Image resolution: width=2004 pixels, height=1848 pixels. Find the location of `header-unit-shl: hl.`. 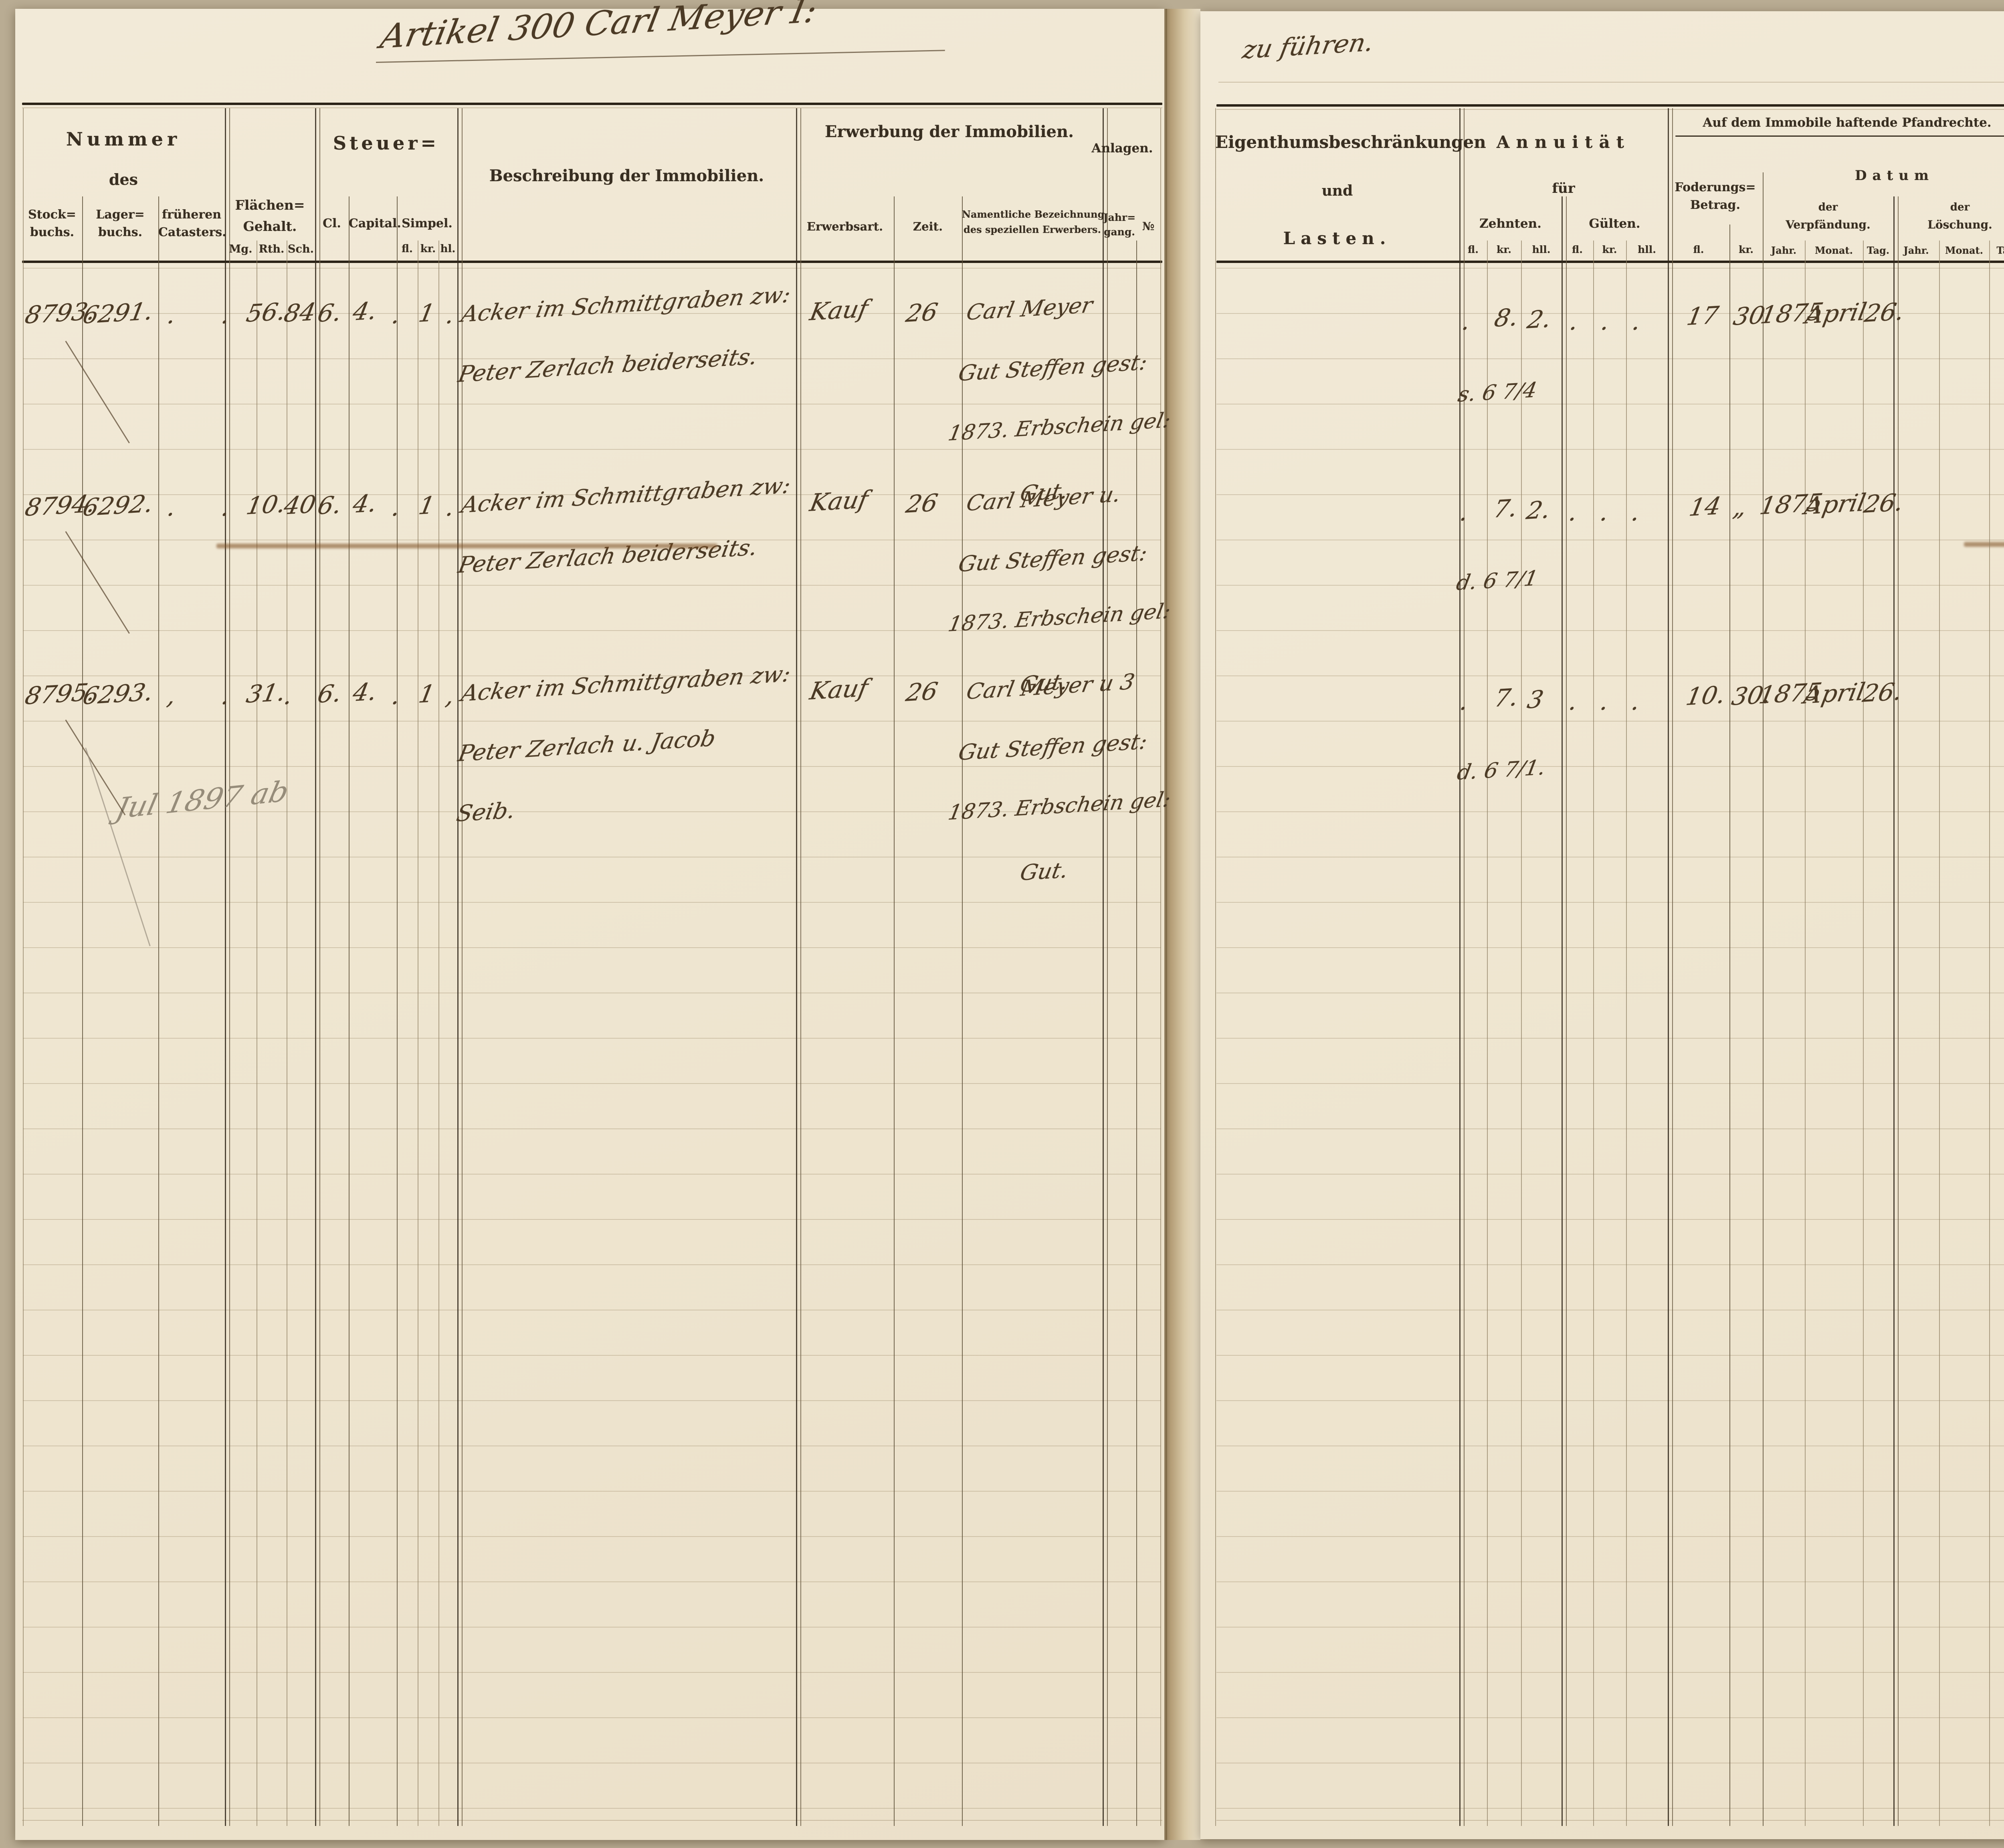

header-unit-shl: hl. is located at coordinates (448, 249).